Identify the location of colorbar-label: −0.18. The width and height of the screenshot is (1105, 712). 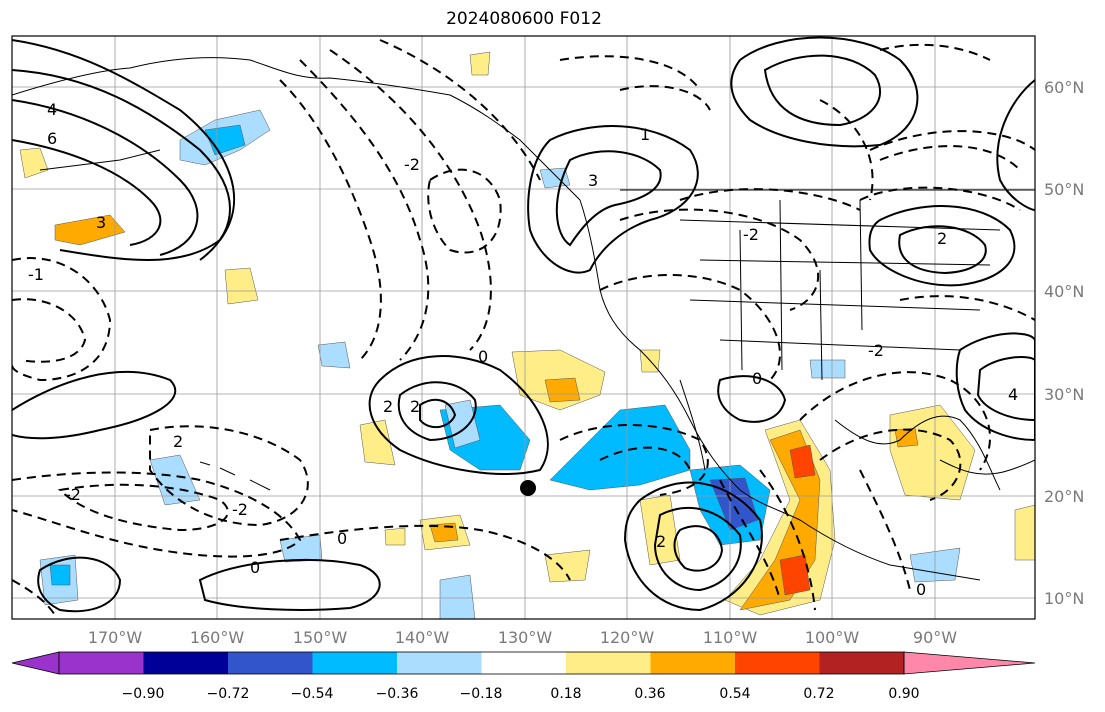
(481, 694).